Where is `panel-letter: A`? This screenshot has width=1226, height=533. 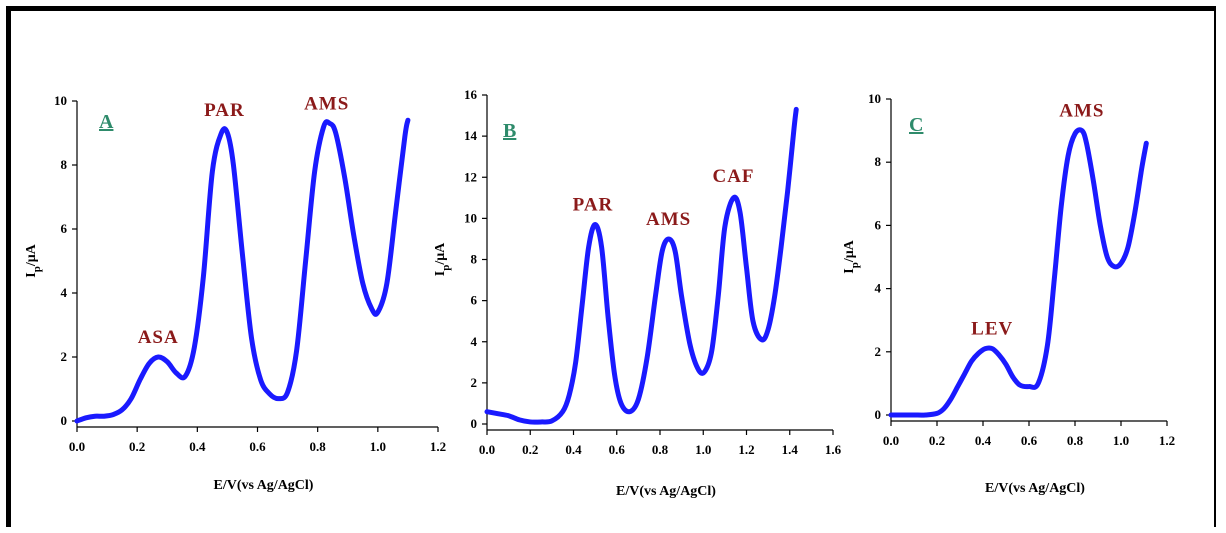 panel-letter: A is located at coordinates (106, 122).